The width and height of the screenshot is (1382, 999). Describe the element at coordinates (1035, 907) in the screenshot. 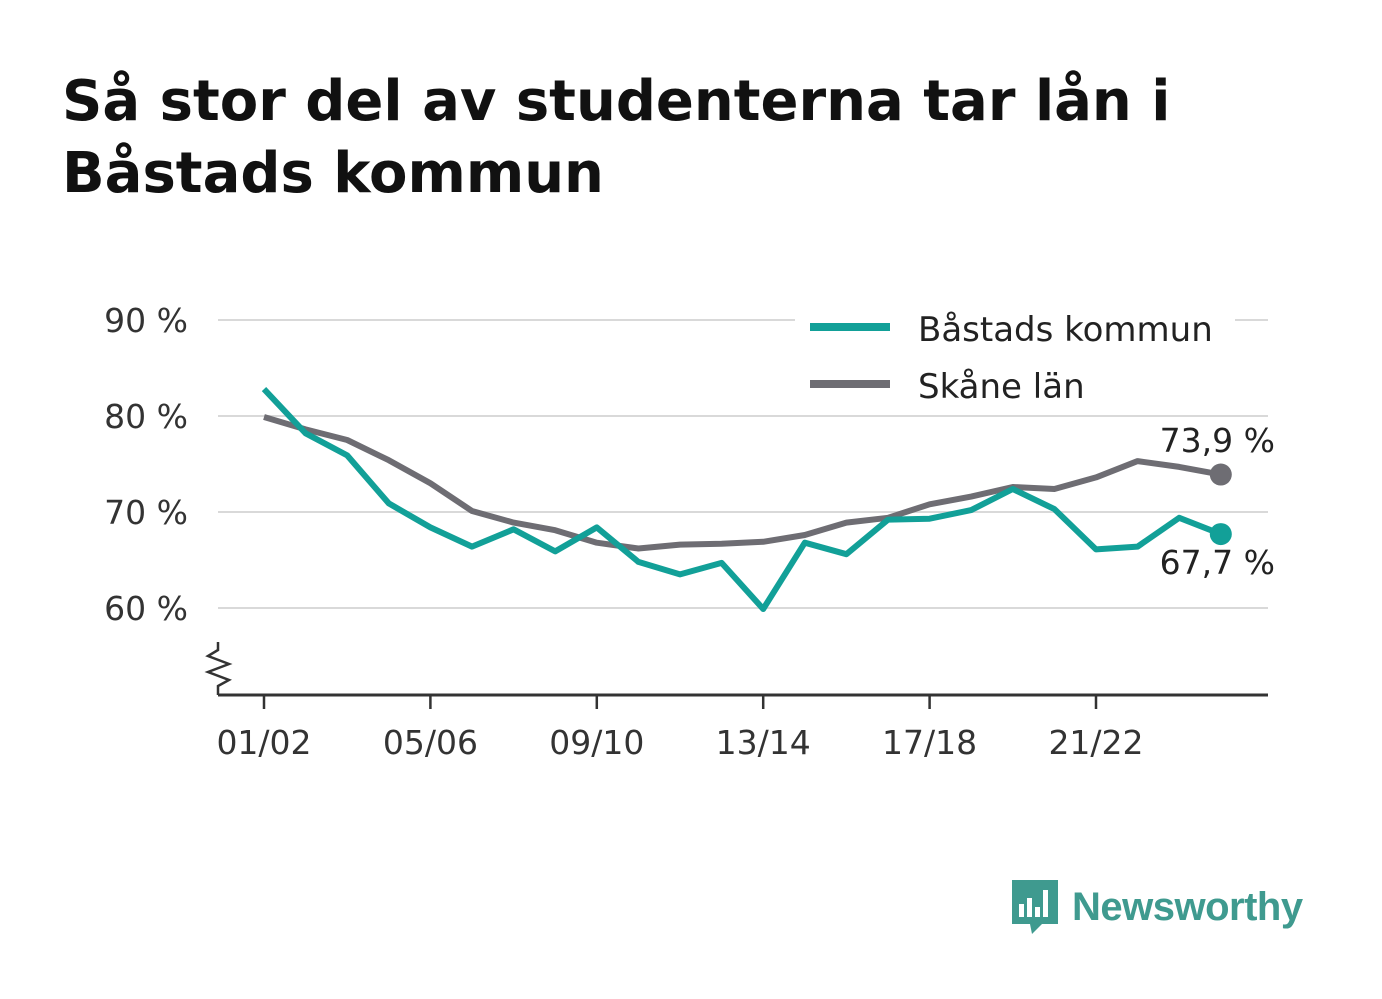

I see `bar-chart-speech-bubble-icon` at that location.